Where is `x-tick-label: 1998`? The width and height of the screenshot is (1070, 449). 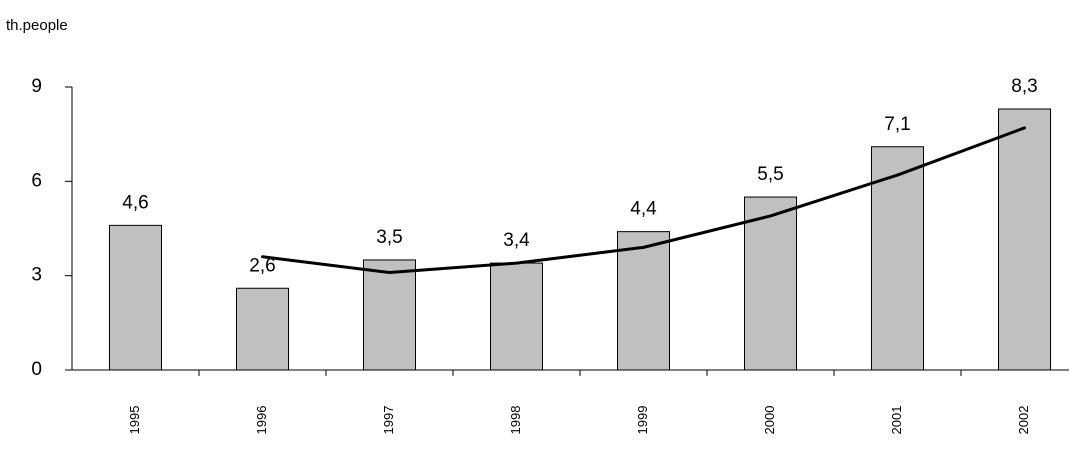
x-tick-label: 1998 is located at coordinates (515, 420).